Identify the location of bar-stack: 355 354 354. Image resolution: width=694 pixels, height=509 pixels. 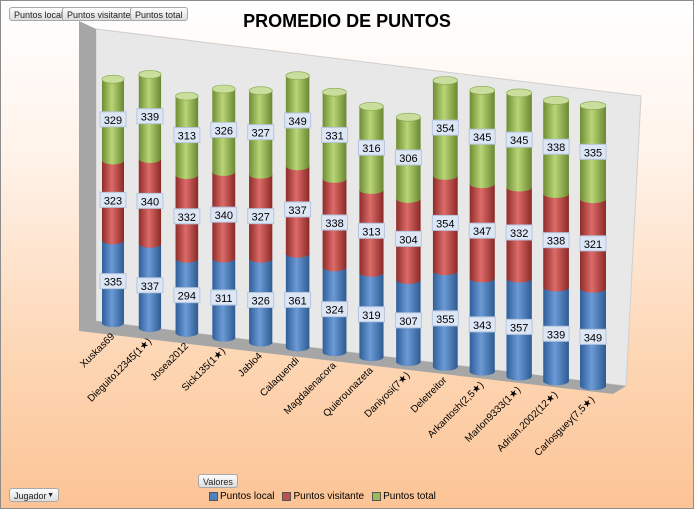
(445, 223).